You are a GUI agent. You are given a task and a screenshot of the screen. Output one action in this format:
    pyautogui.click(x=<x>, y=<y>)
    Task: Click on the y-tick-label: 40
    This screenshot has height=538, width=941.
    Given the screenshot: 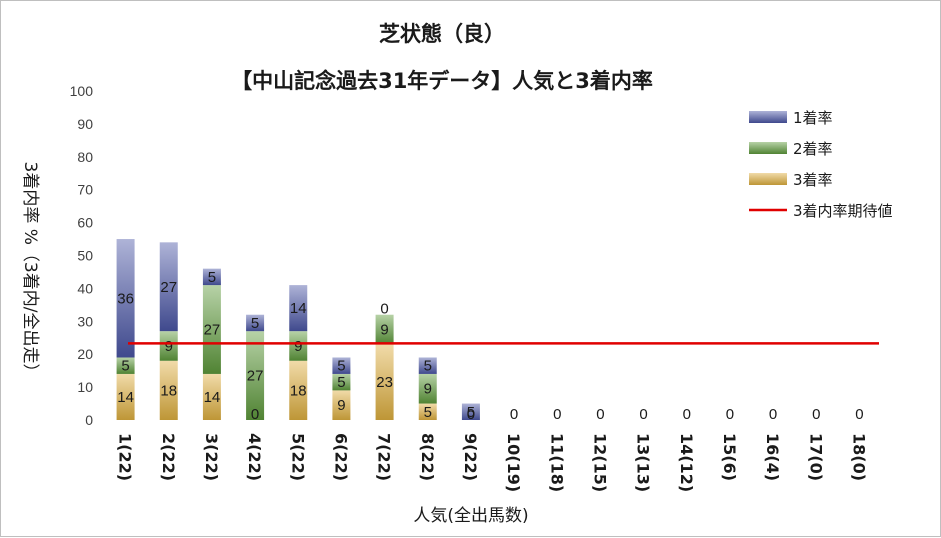 What is the action you would take?
    pyautogui.click(x=85, y=288)
    